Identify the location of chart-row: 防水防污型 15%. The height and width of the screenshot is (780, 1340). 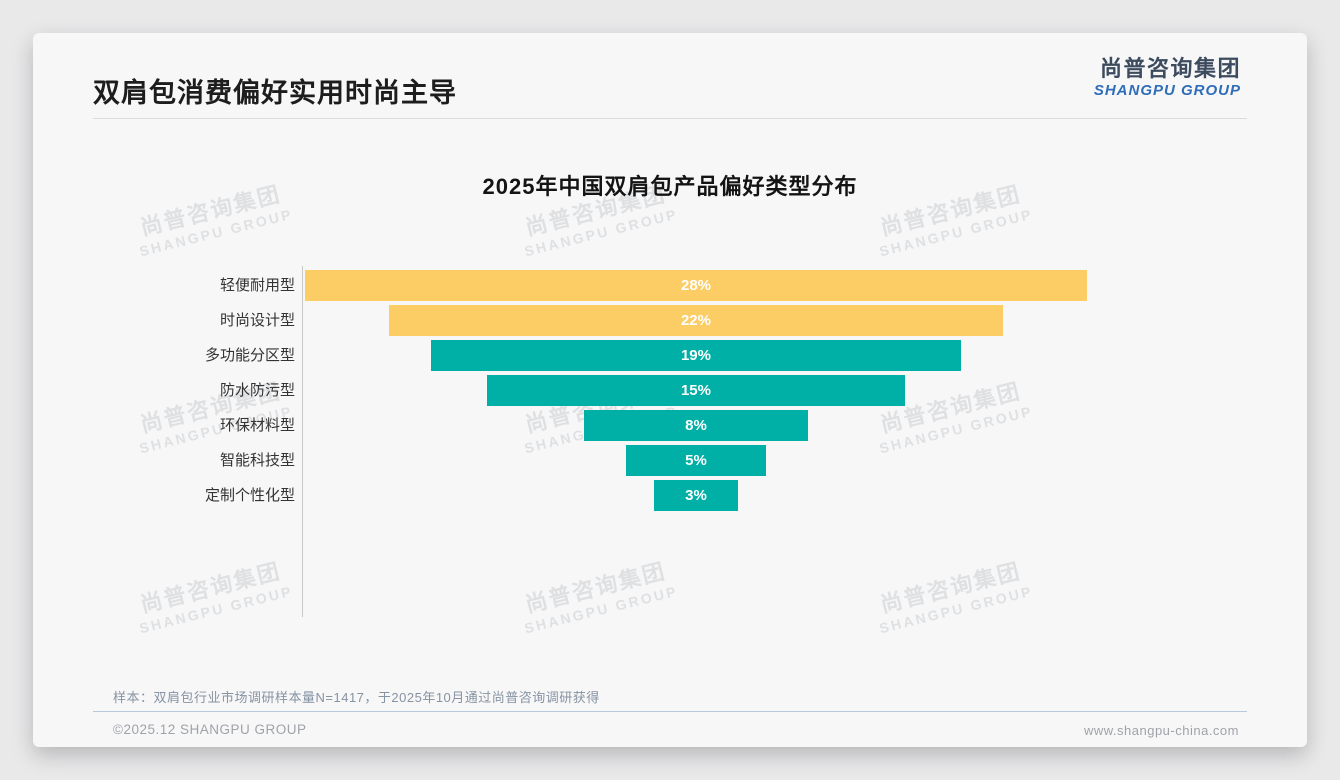
(670, 390).